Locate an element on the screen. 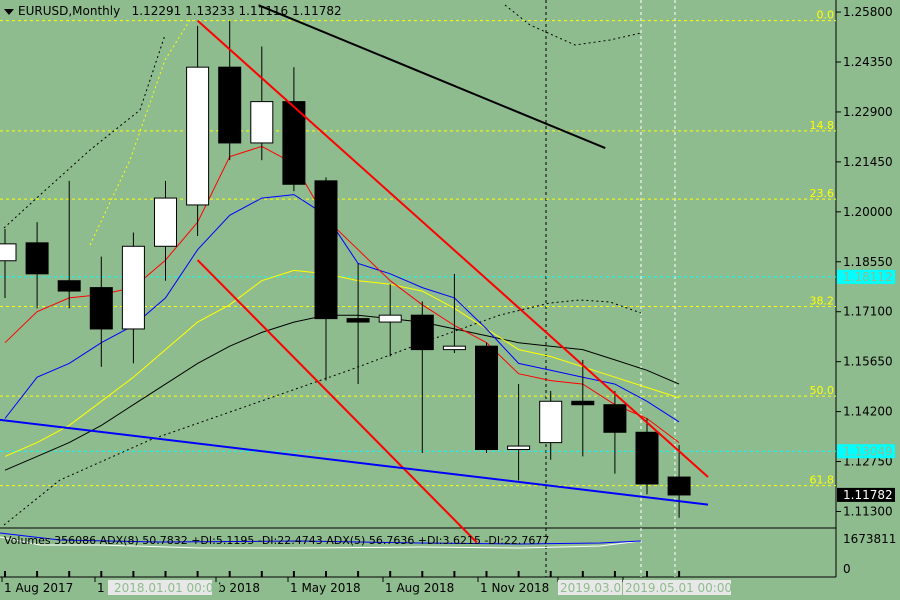 The height and width of the screenshot is (600, 900). time-tick-label: 1 is located at coordinates (101, 588).